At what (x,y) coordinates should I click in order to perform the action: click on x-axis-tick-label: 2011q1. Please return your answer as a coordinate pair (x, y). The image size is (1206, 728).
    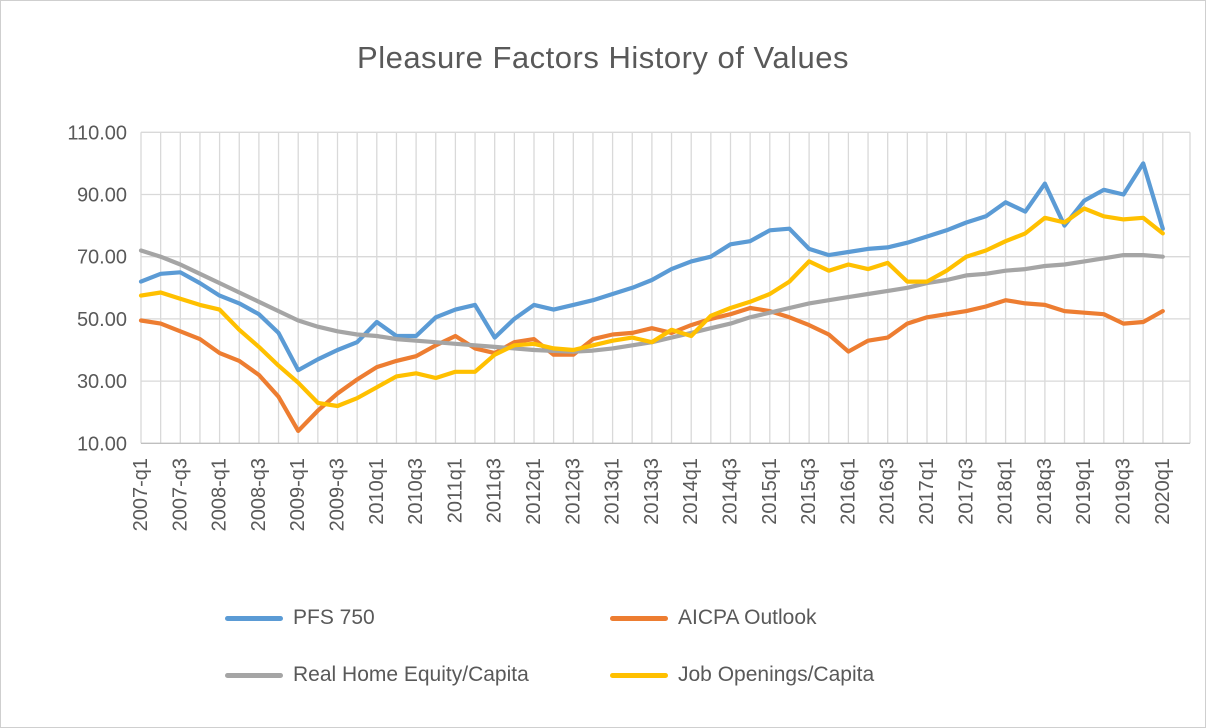
    Looking at the image, I should click on (455, 490).